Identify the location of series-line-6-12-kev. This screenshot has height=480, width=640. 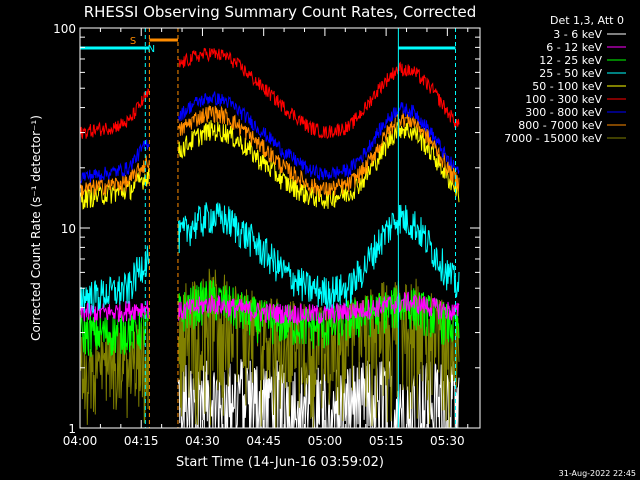
(269, 308).